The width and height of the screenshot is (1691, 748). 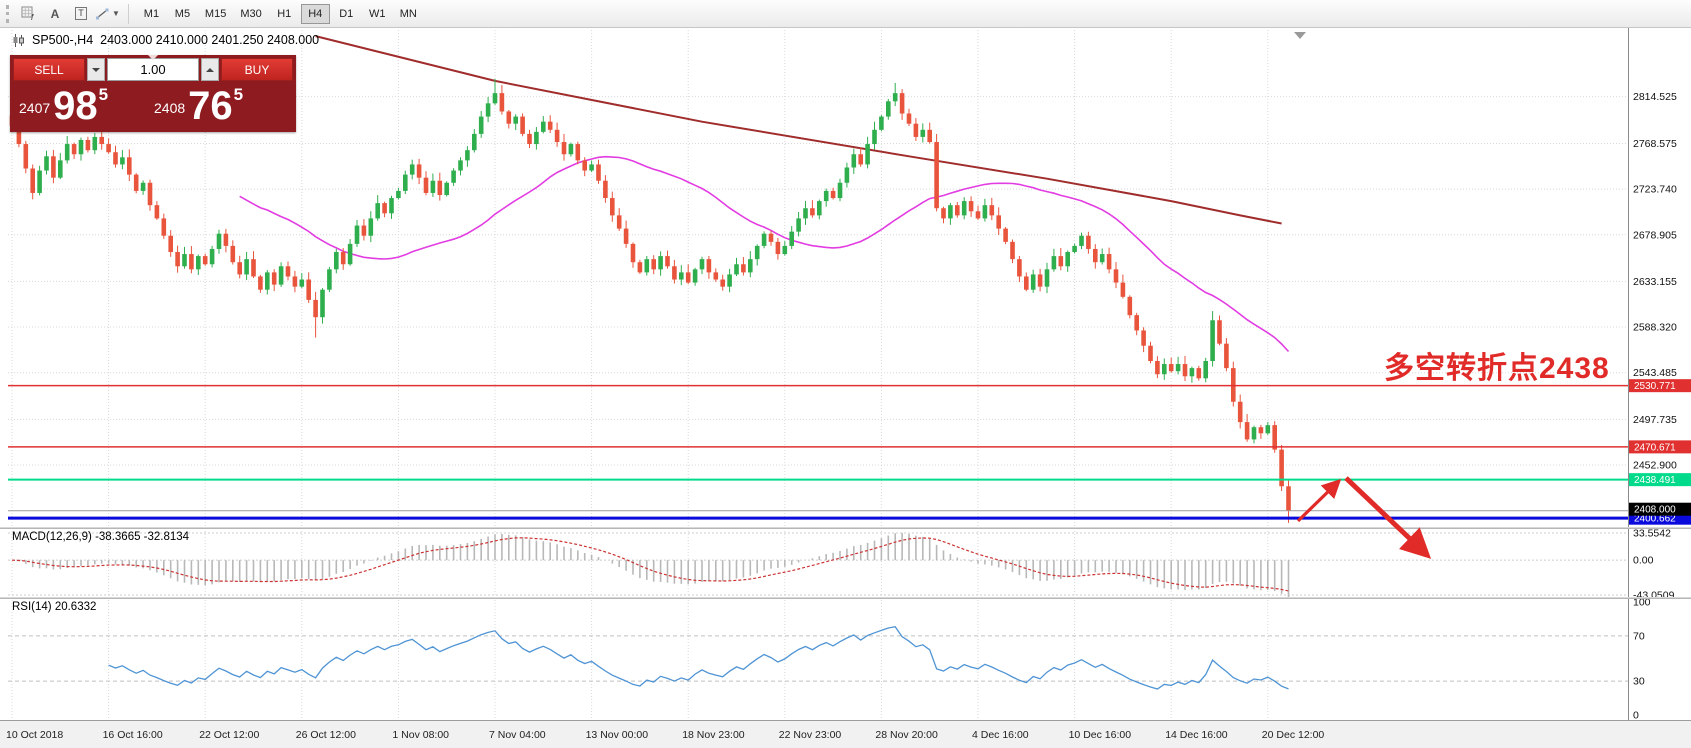 I want to click on timeframe-button-M30: M30, so click(x=250, y=14).